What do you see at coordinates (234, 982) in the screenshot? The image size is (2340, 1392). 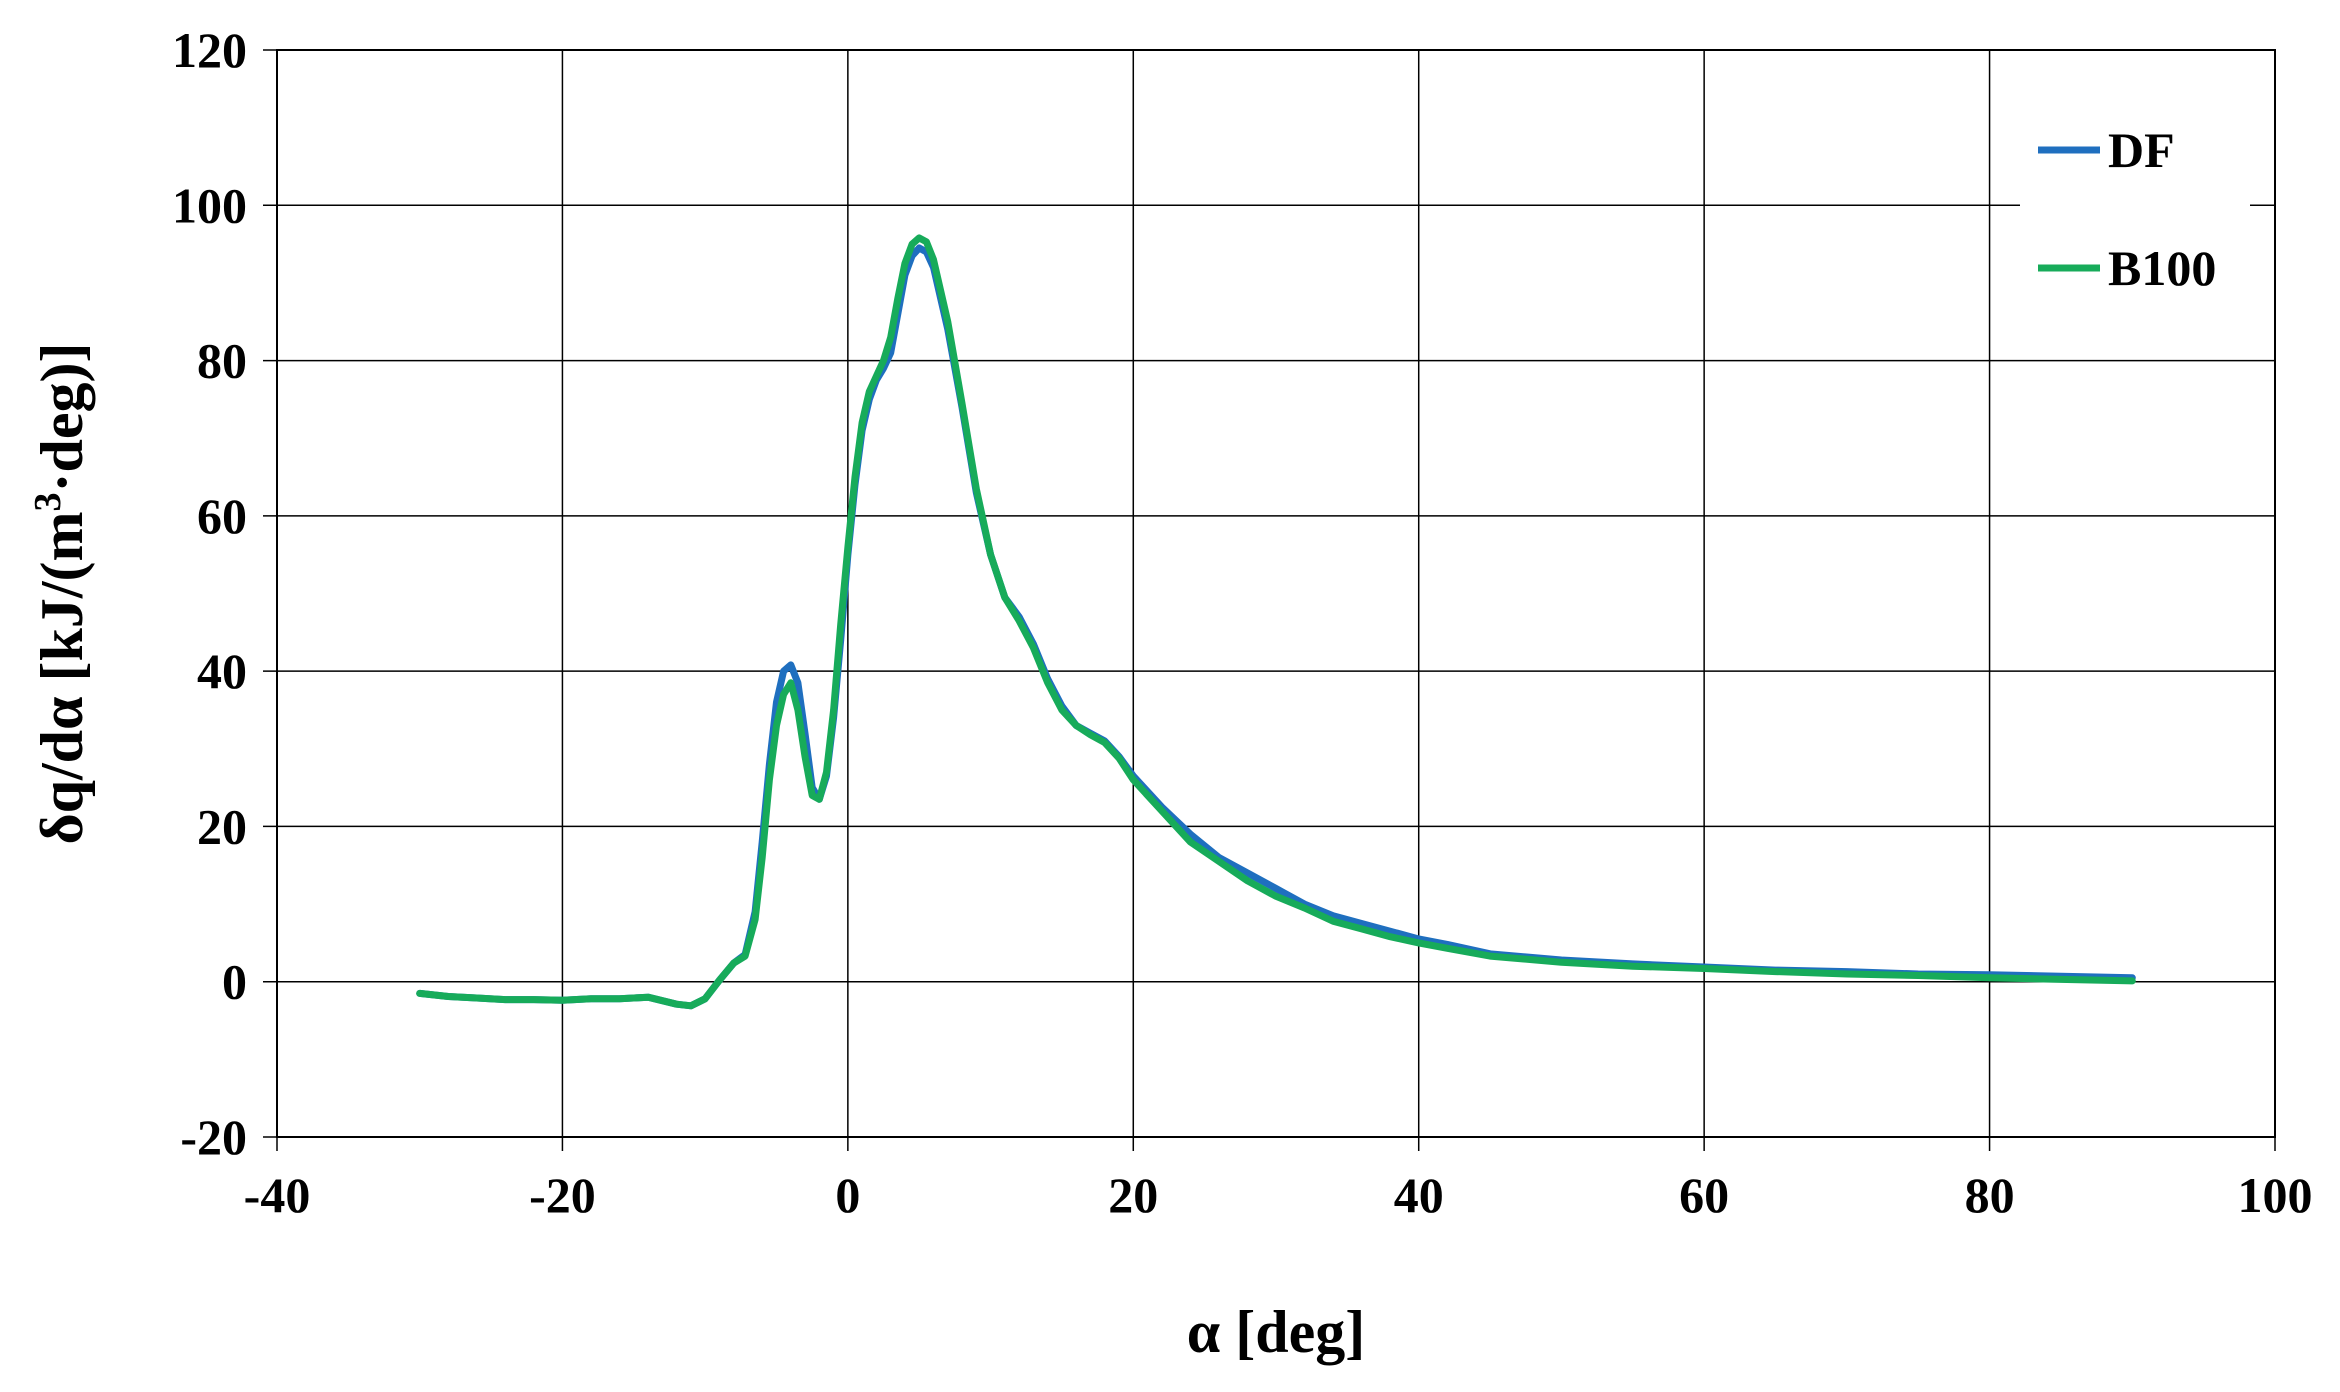 I see `y-tick-label: 0` at bounding box center [234, 982].